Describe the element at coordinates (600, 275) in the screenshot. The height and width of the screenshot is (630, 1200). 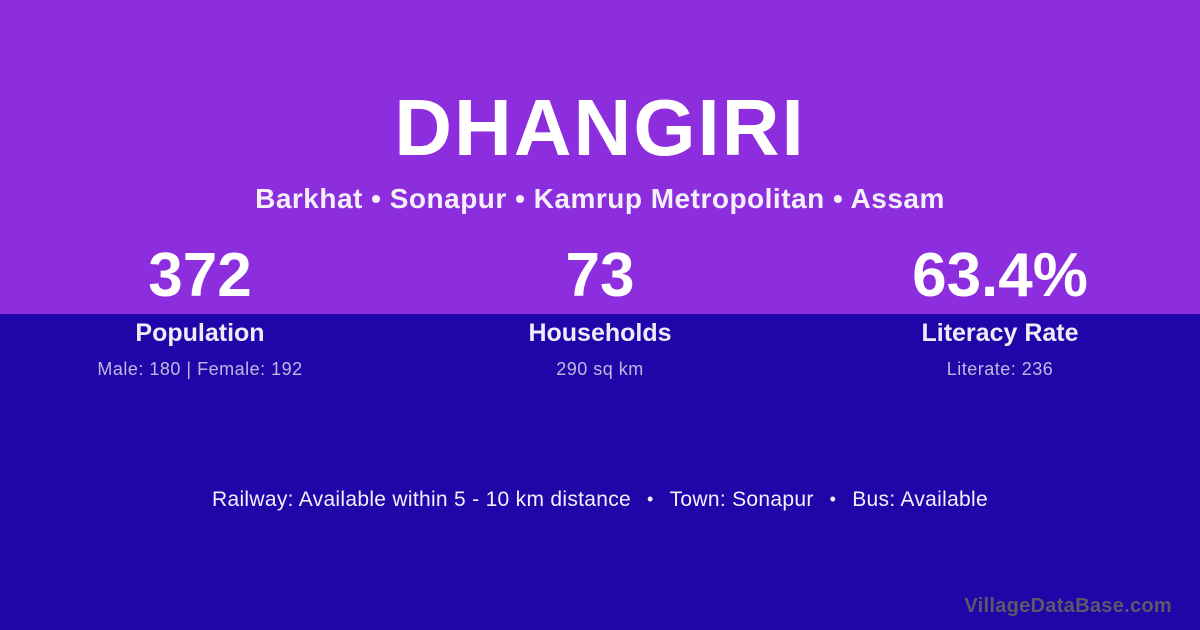
I see `households-value: 73` at that location.